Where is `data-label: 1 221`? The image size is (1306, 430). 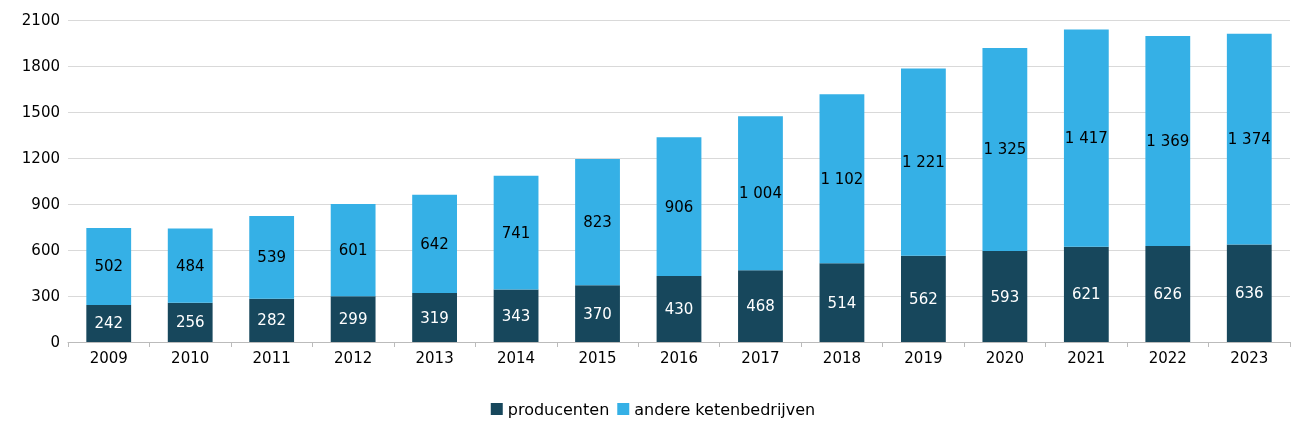 data-label: 1 221 is located at coordinates (923, 162).